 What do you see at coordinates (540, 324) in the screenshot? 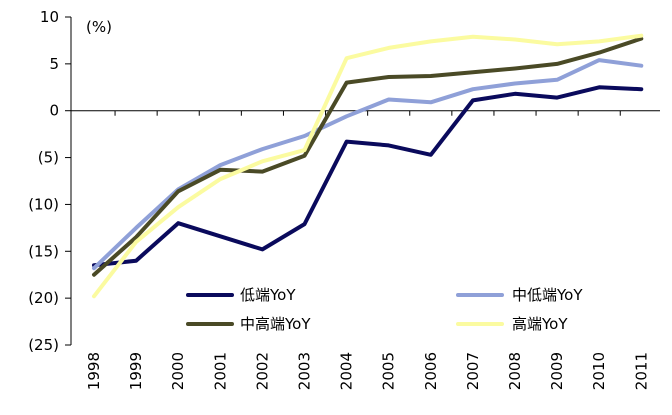
I see `legend-label: 高端YoY` at bounding box center [540, 324].